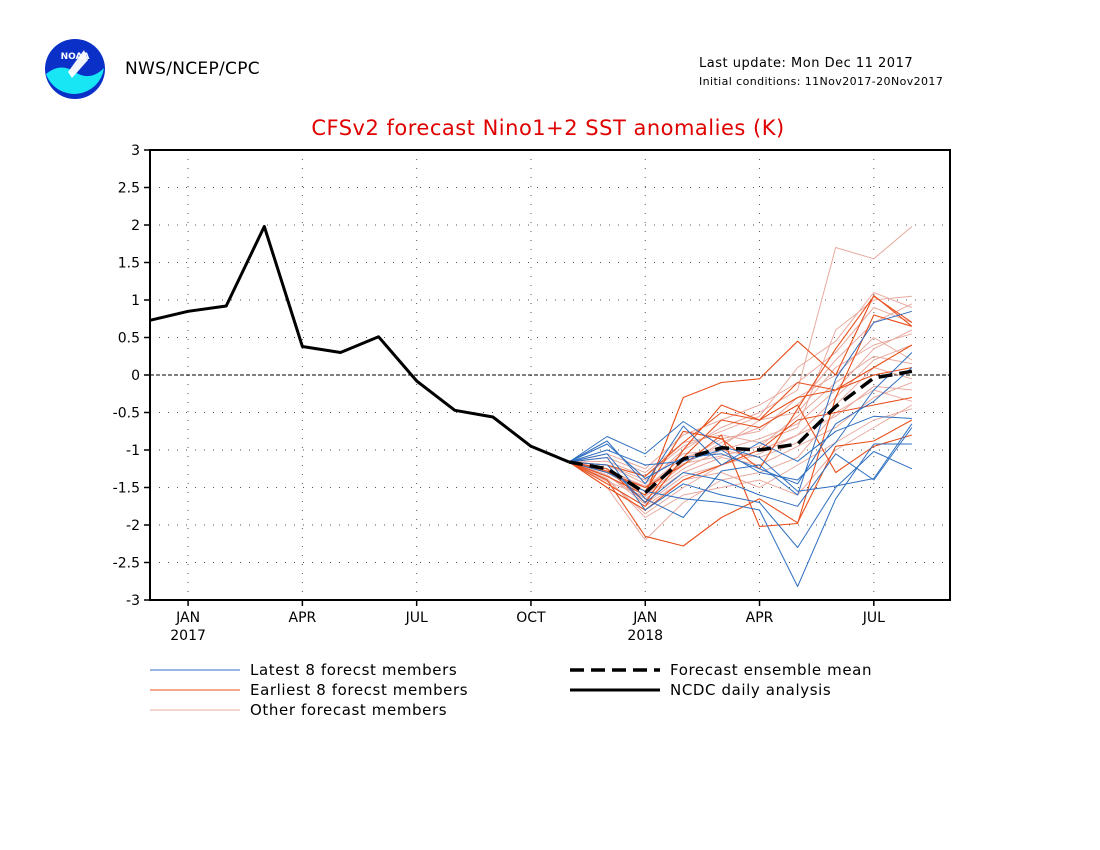 The image size is (1100, 850). What do you see at coordinates (645, 636) in the screenshot?
I see `x-tick-year-label: 2018` at bounding box center [645, 636].